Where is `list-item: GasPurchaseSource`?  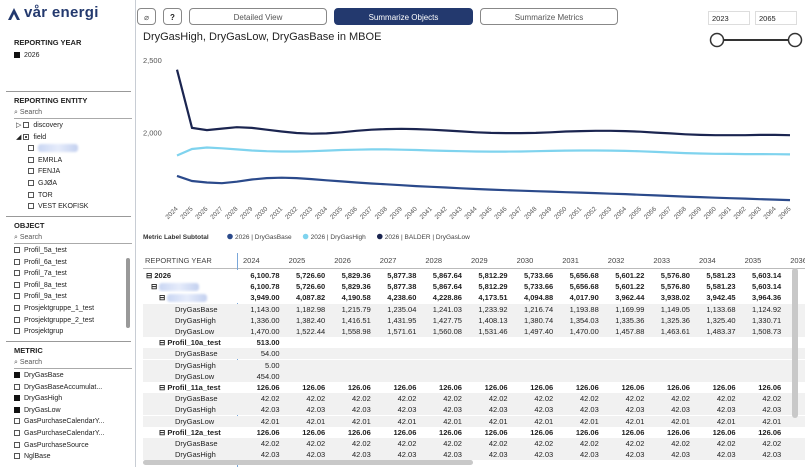
list-item: GasPurchaseSource is located at coordinates (51, 445).